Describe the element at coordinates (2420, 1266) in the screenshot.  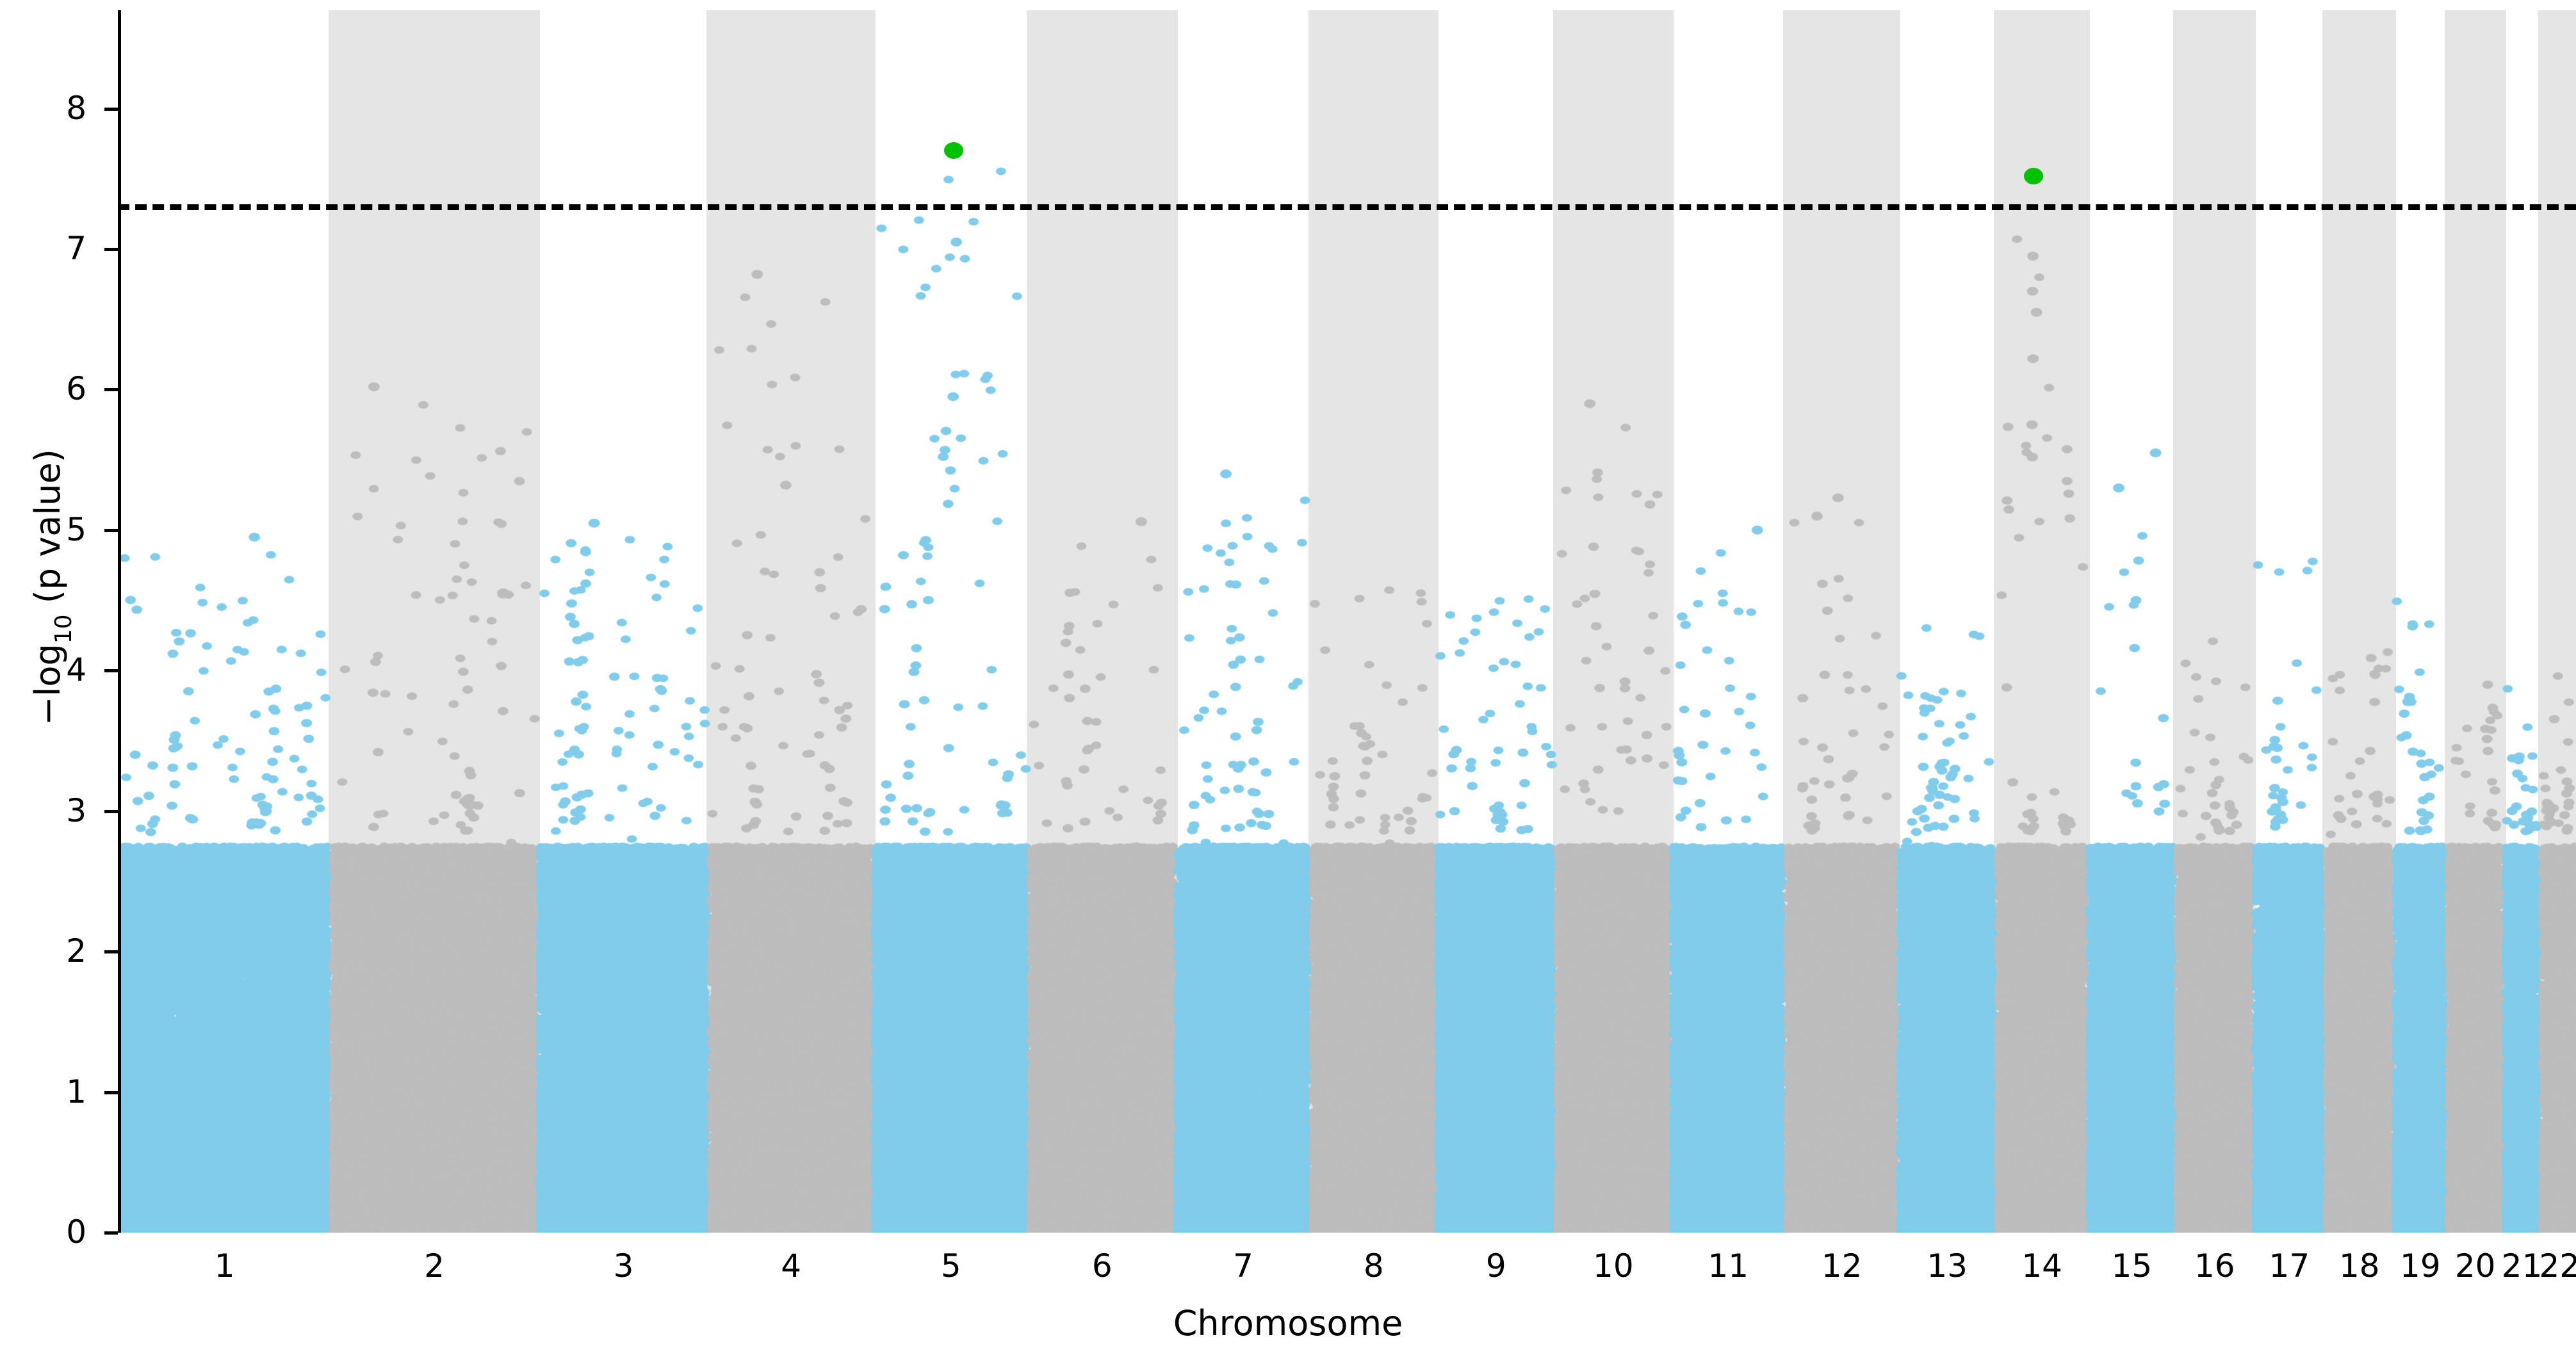
I see `x-tick-label-chr19: 19` at that location.